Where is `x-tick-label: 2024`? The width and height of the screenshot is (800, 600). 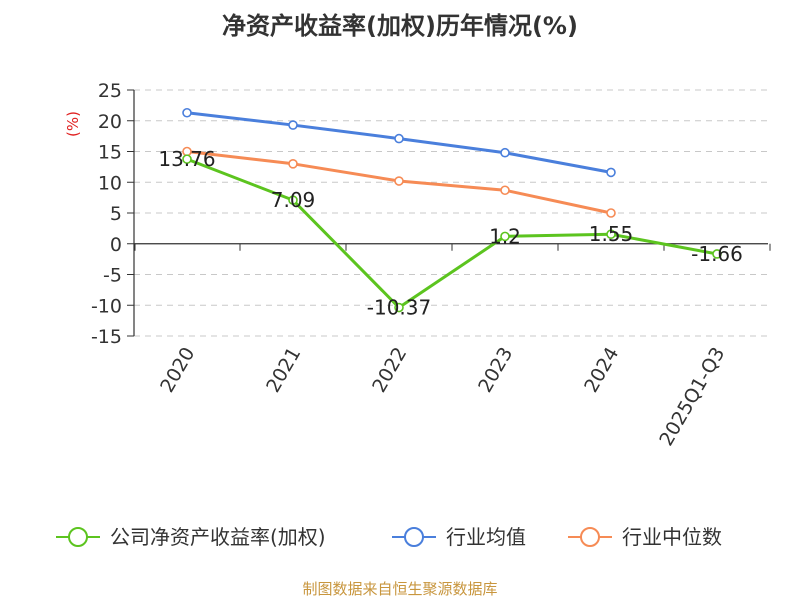 x-tick-label: 2024 is located at coordinates (601, 370).